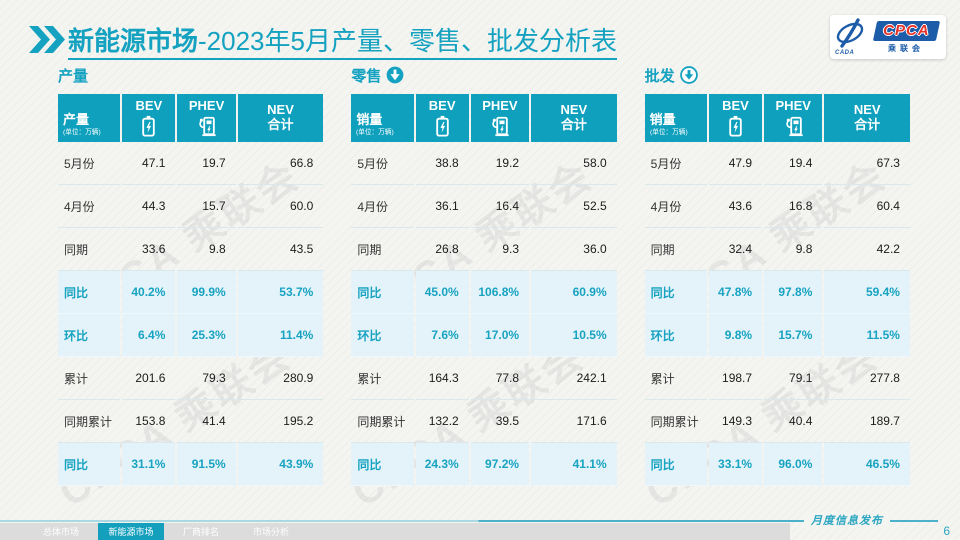 The height and width of the screenshot is (540, 960). What do you see at coordinates (500, 378) in the screenshot?
I see `table-cell: 77.8` at bounding box center [500, 378].